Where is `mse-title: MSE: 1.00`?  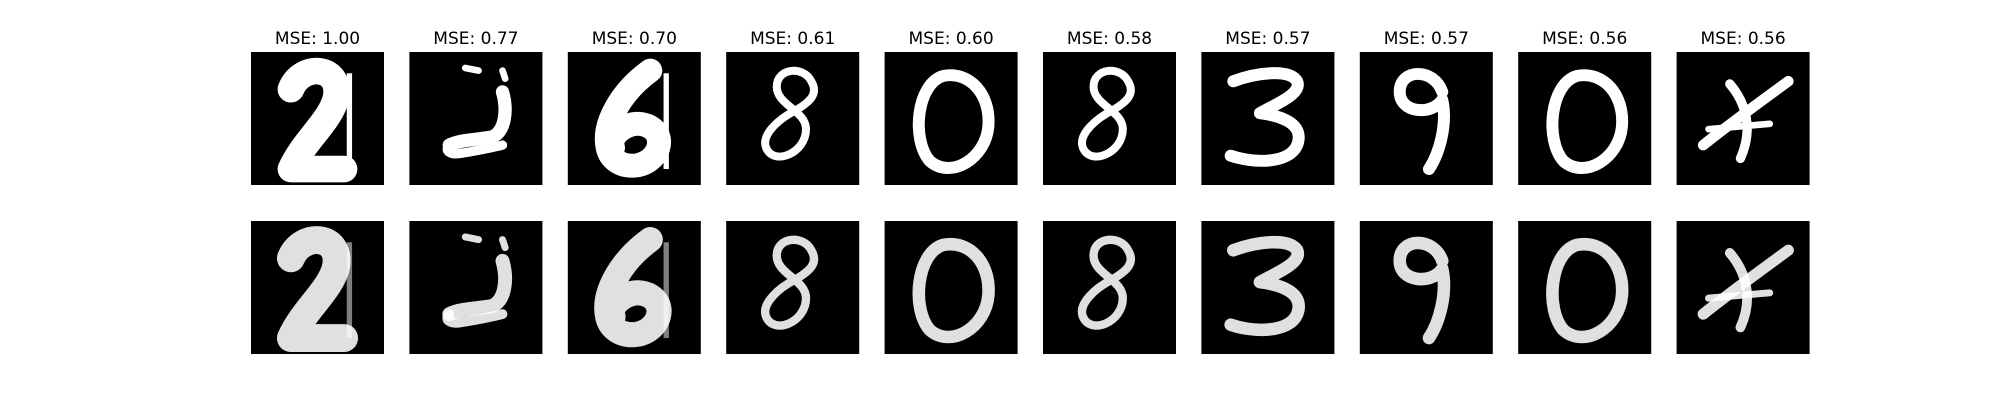
mse-title: MSE: 1.00 is located at coordinates (317, 39).